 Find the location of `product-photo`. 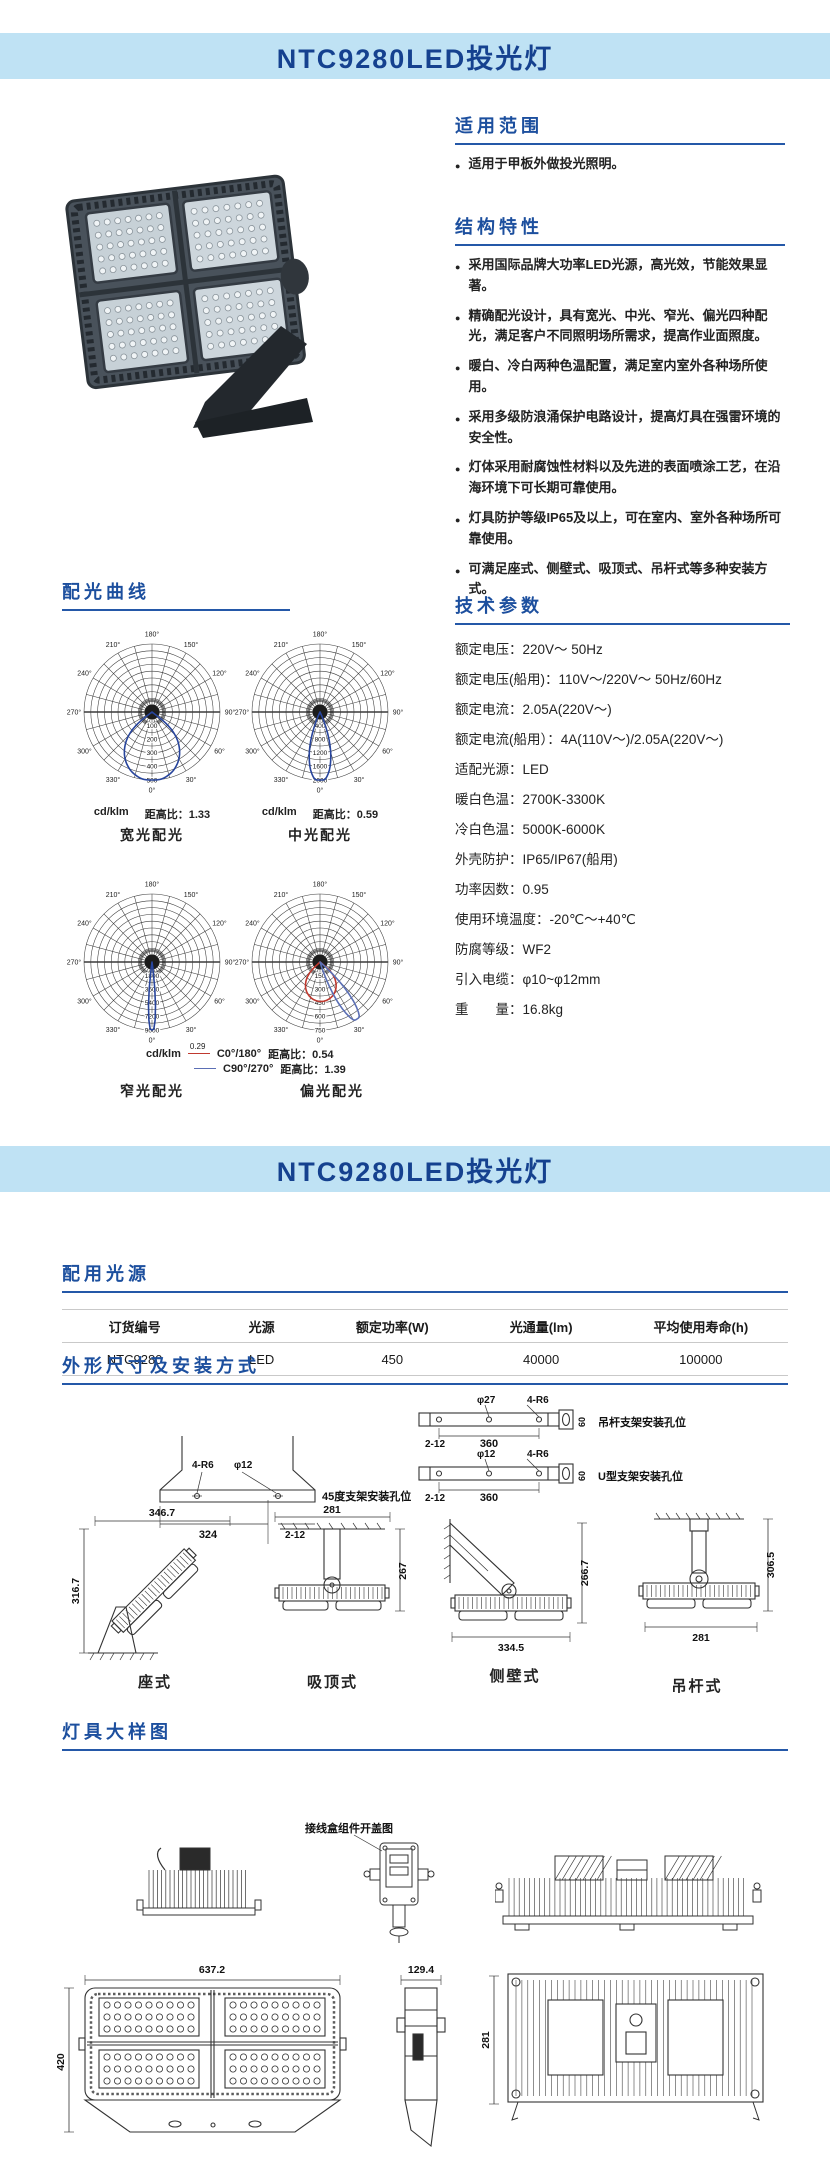

product-photo is located at coordinates (187, 285).